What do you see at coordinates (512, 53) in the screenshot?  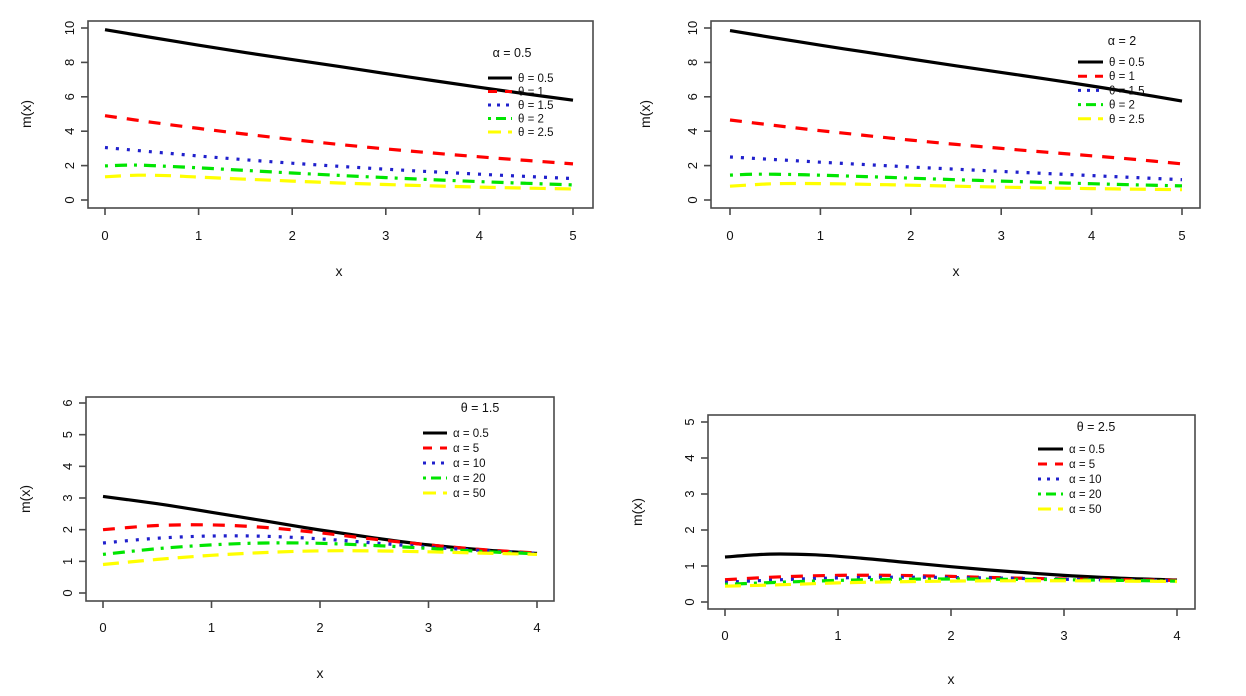 I see `legend-title: α = 0.5` at bounding box center [512, 53].